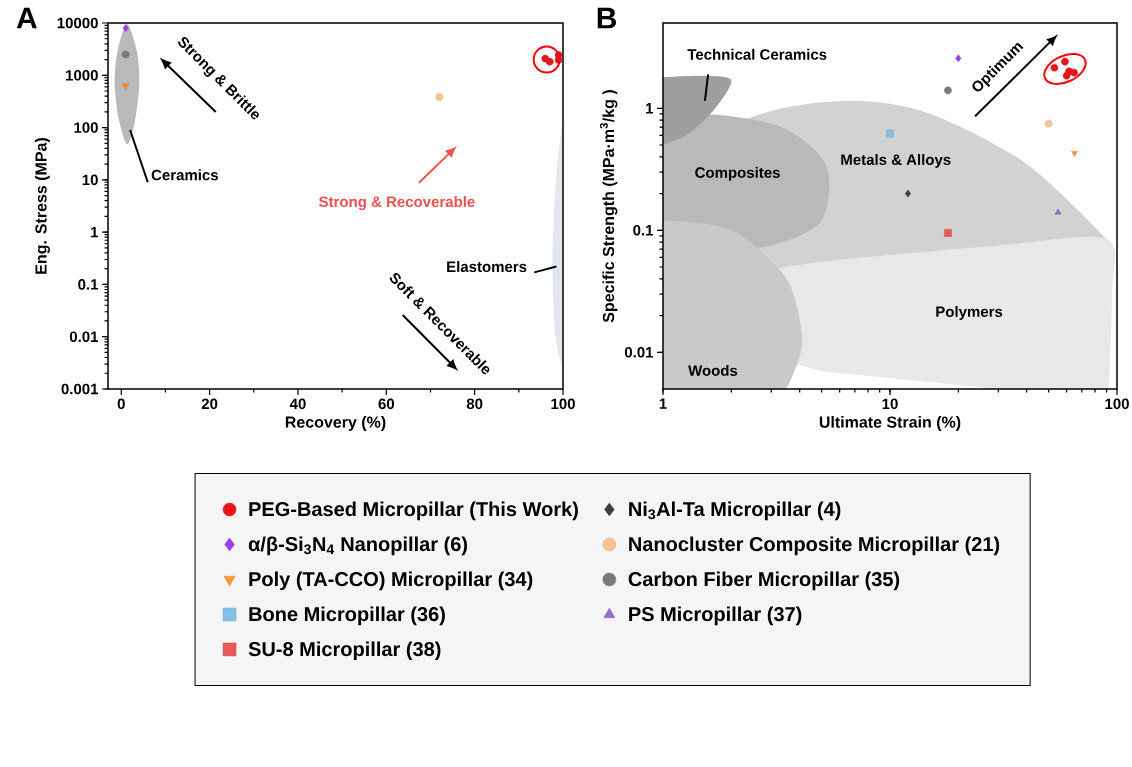  Describe the element at coordinates (42, 206) in the screenshot. I see `y-axis-title: Eng. Stress (MPa)` at that location.